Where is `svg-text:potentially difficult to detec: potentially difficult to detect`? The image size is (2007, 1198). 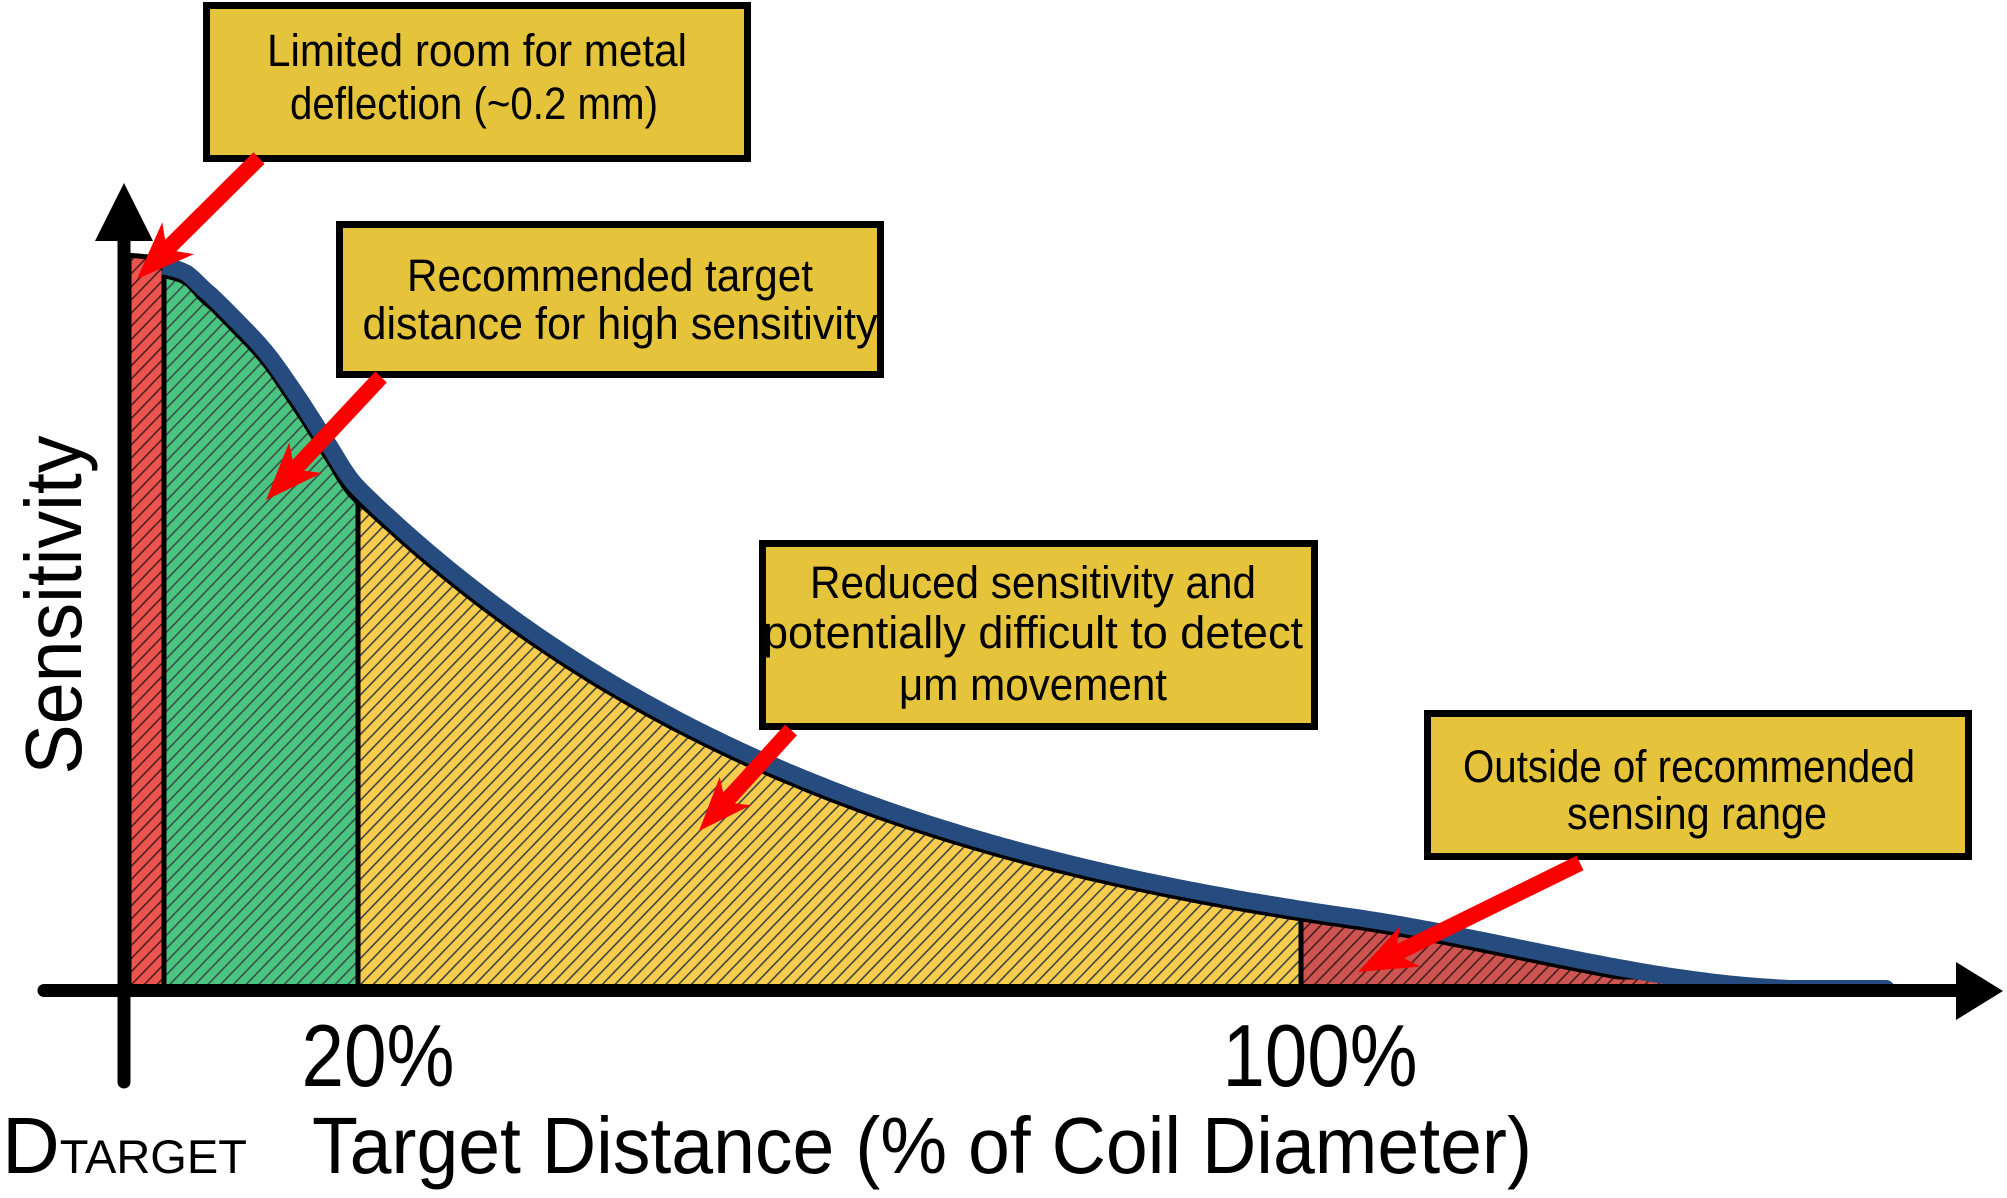 svg-text:potentially difficult to detec: potentially difficult to detect is located at coordinates (1033, 632).